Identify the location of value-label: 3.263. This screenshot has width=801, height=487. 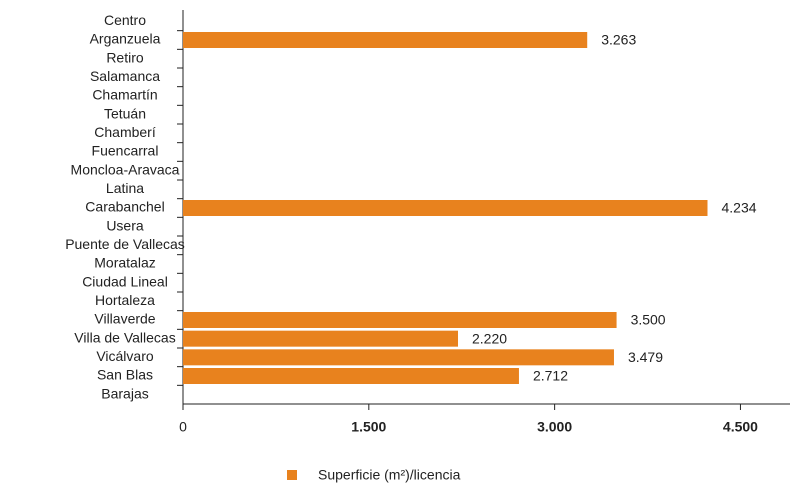
(618, 40).